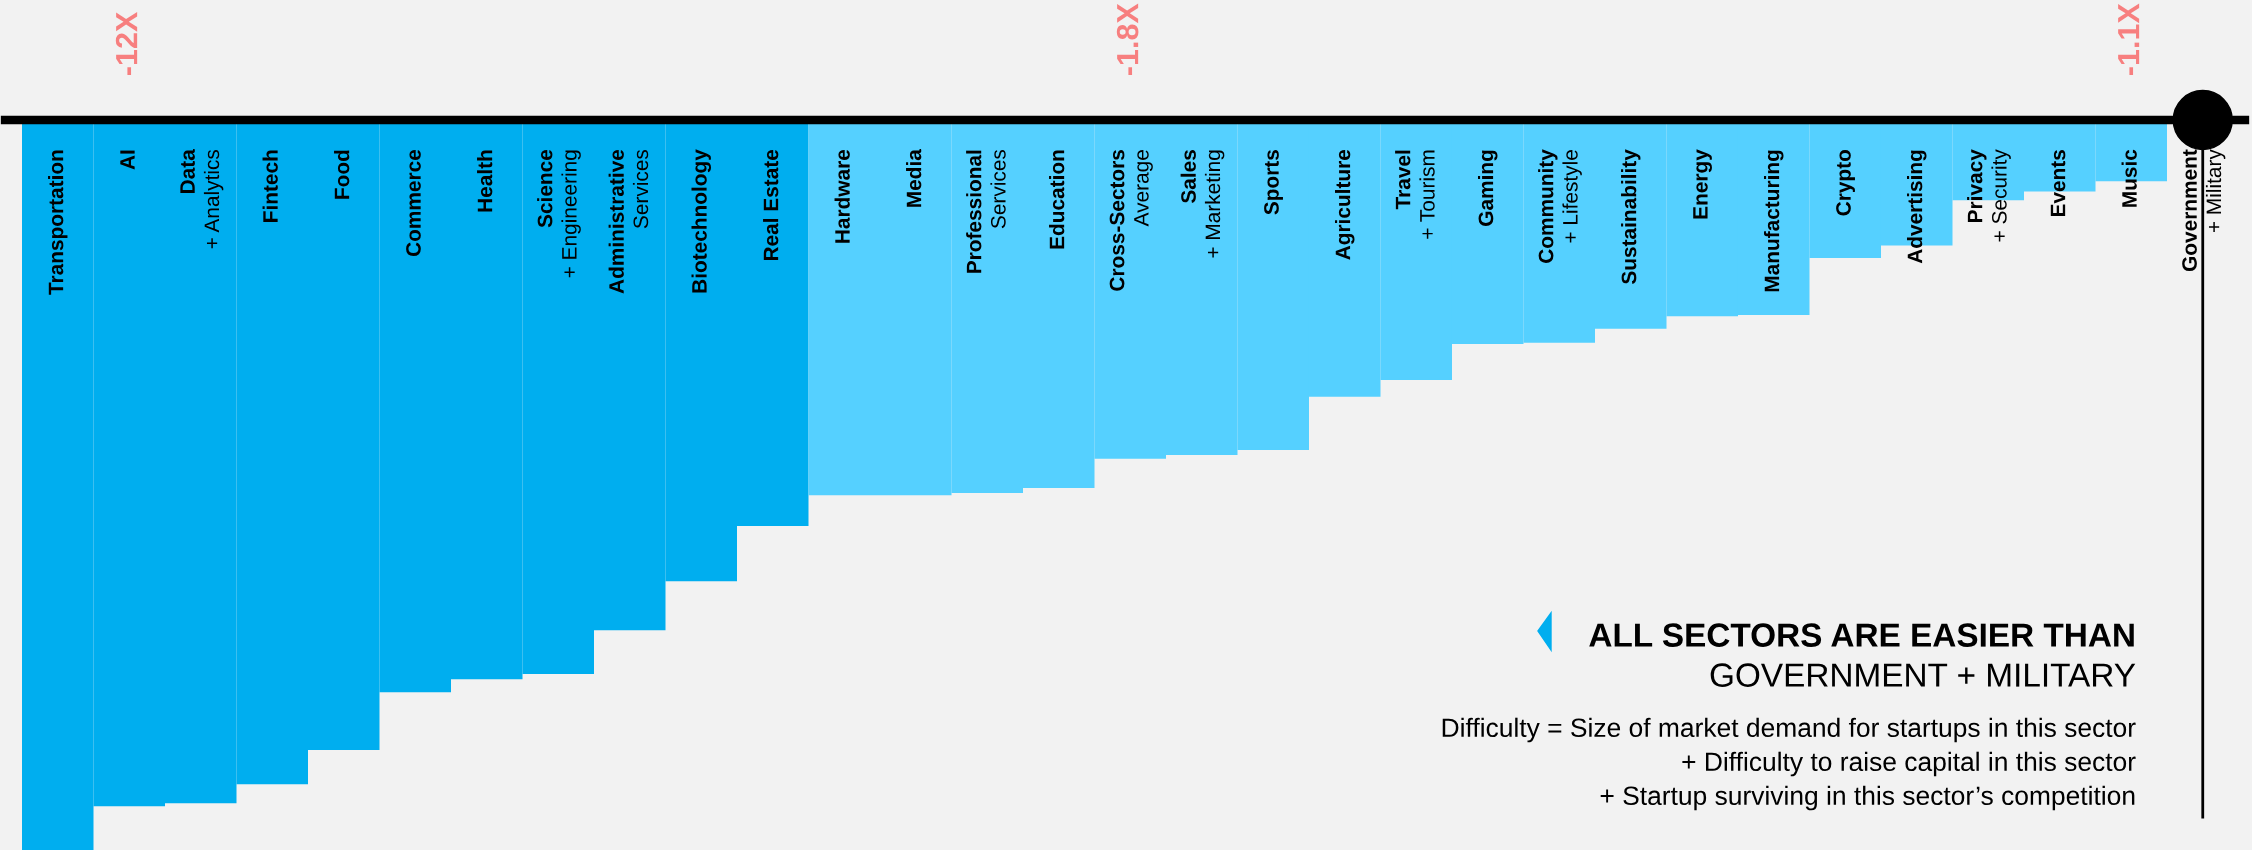  What do you see at coordinates (914, 178) in the screenshot?
I see `x-tick-label: Media` at bounding box center [914, 178].